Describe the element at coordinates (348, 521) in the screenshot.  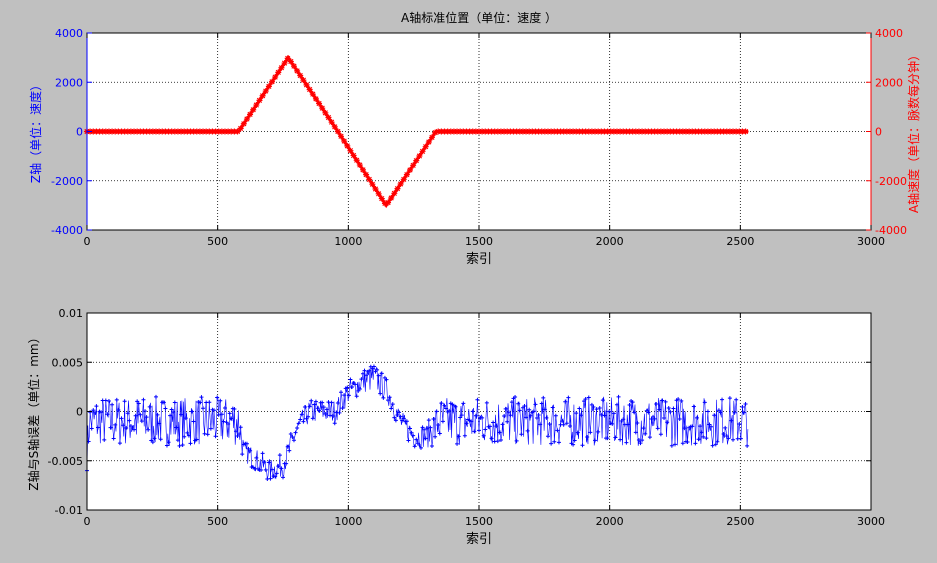
I see `x-tick-label: 1000` at that location.